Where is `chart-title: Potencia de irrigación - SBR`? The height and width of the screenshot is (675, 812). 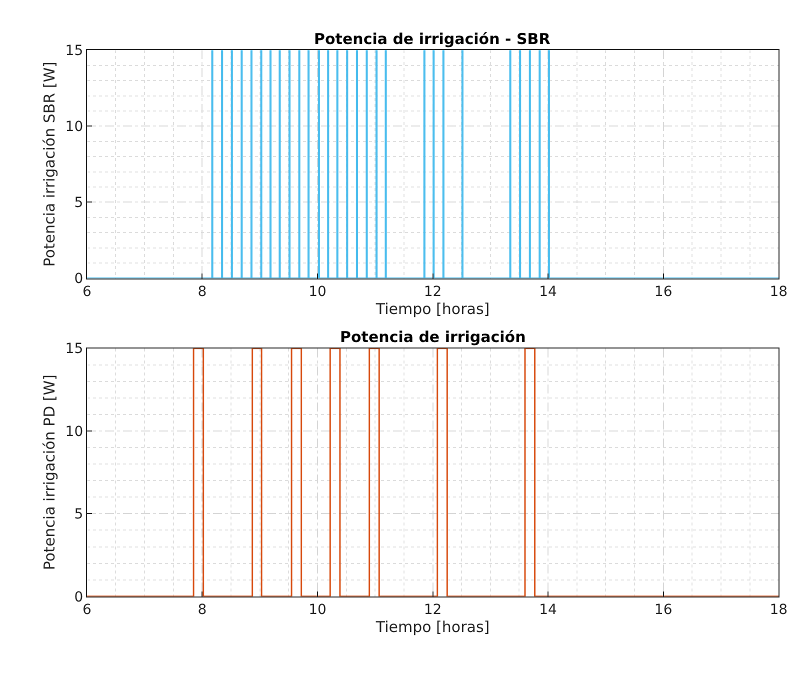 chart-title: Potencia de irrigación - SBR is located at coordinates (432, 39).